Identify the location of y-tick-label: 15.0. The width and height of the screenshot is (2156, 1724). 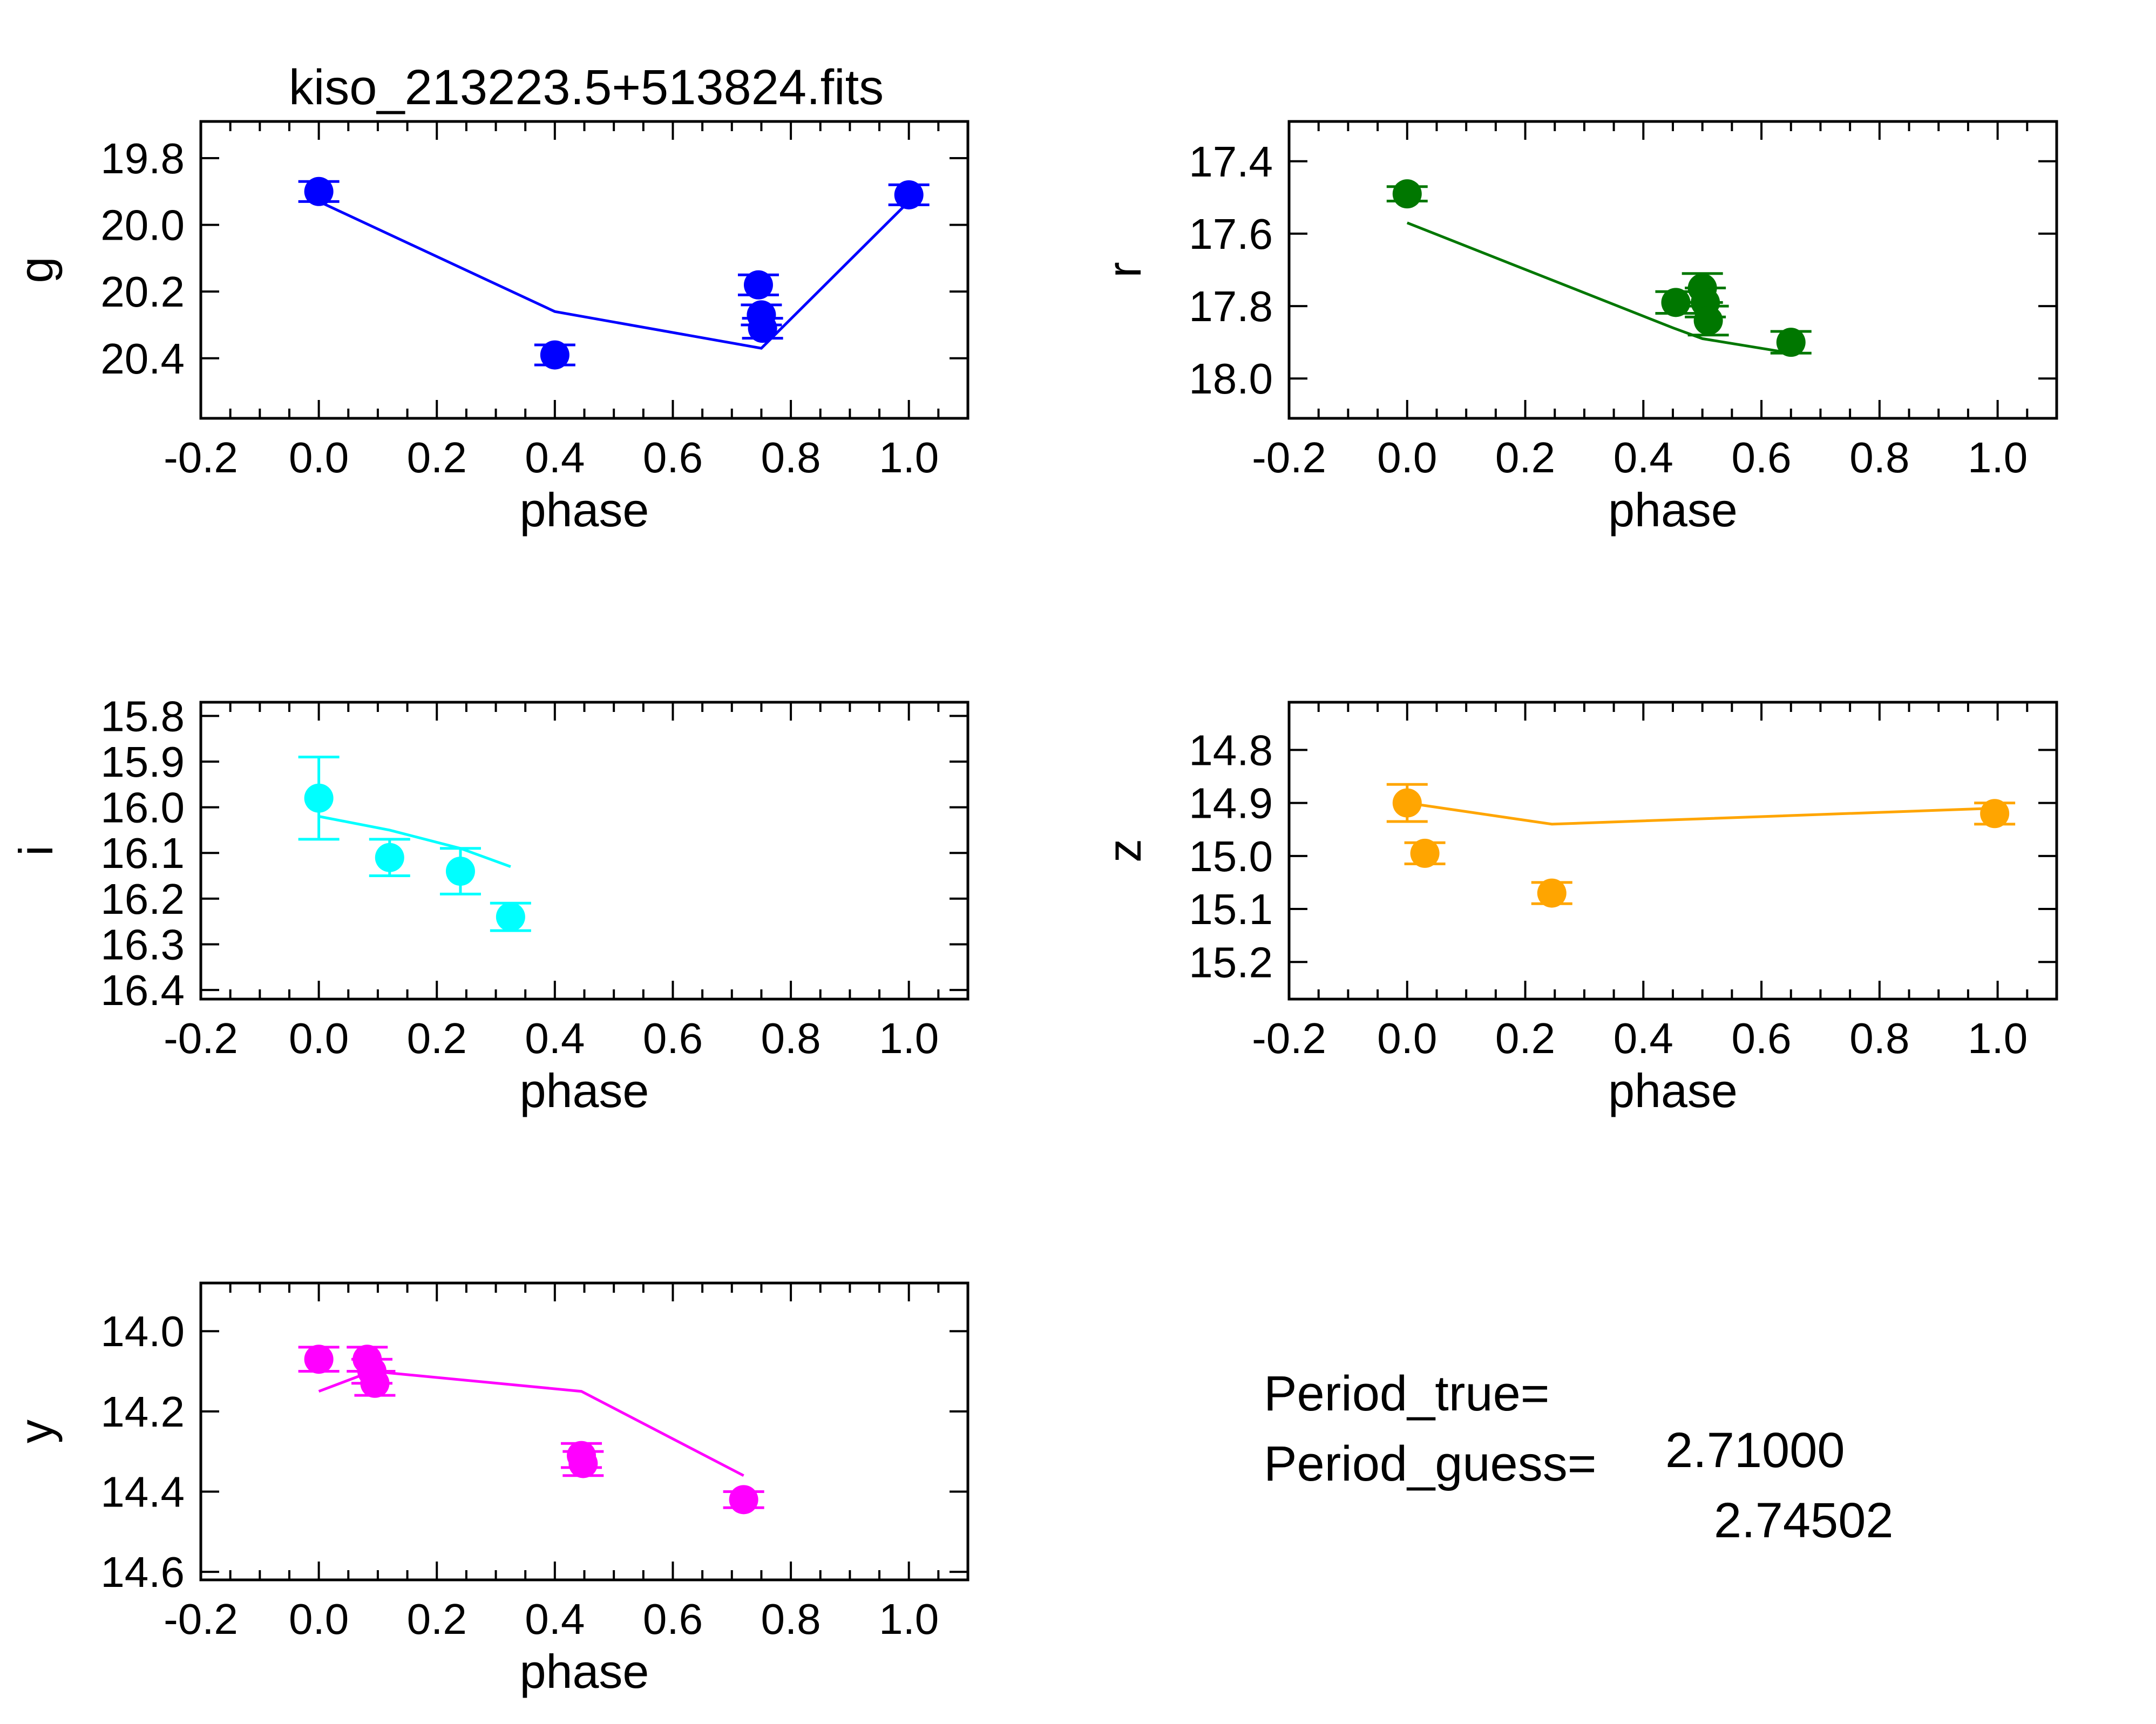
(1231, 856).